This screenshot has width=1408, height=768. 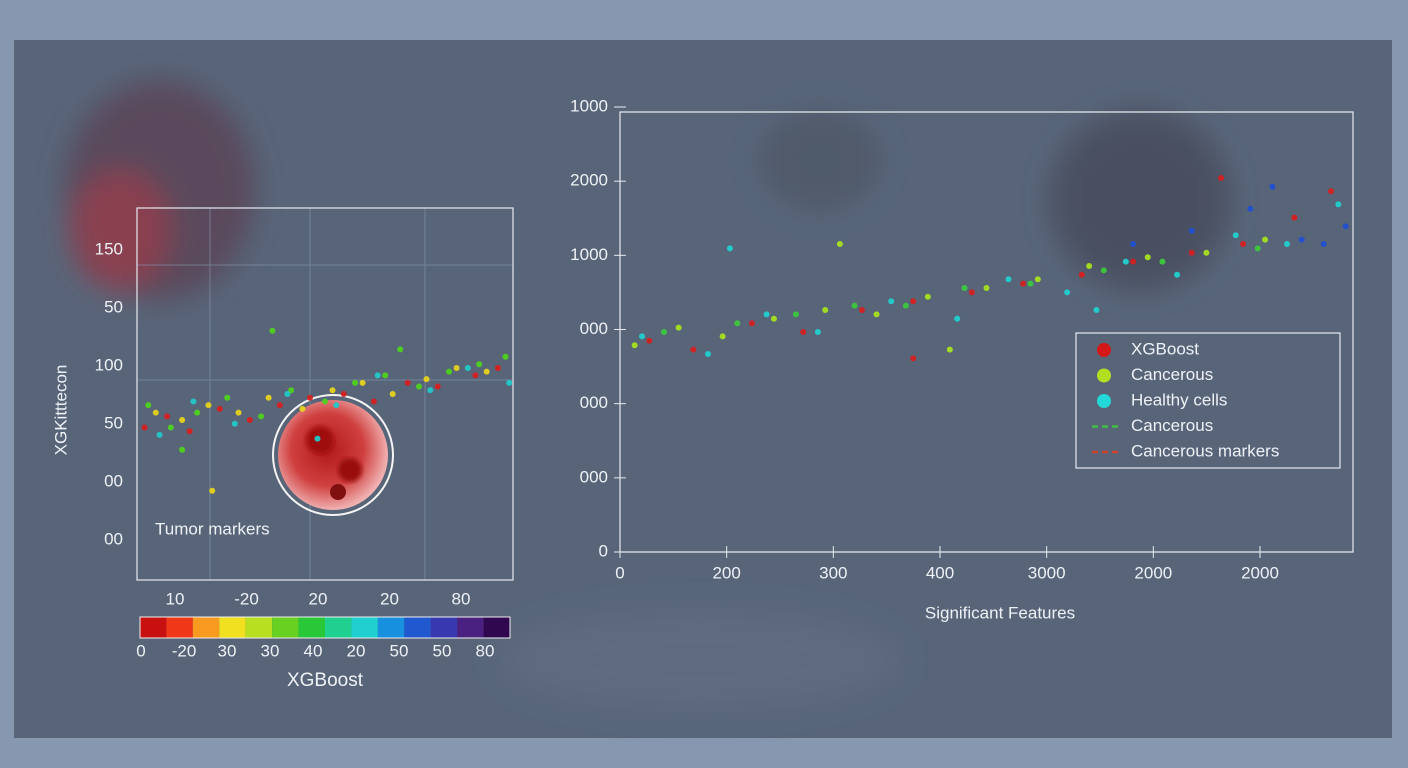 I want to click on y-tick-label: 50, so click(x=113, y=422).